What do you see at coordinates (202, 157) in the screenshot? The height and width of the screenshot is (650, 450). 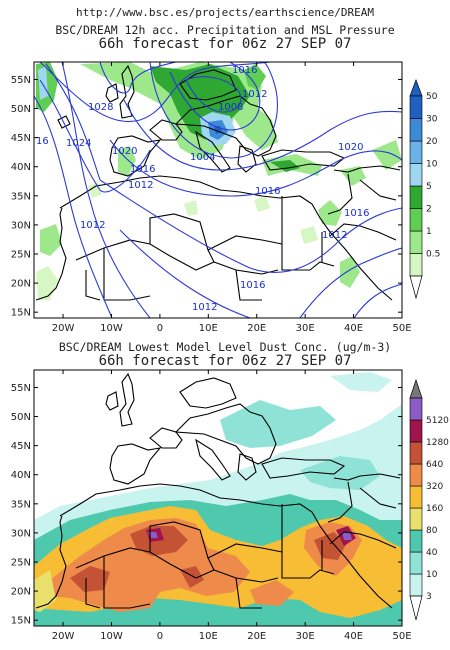 I see `isobar-label: 1004` at bounding box center [202, 157].